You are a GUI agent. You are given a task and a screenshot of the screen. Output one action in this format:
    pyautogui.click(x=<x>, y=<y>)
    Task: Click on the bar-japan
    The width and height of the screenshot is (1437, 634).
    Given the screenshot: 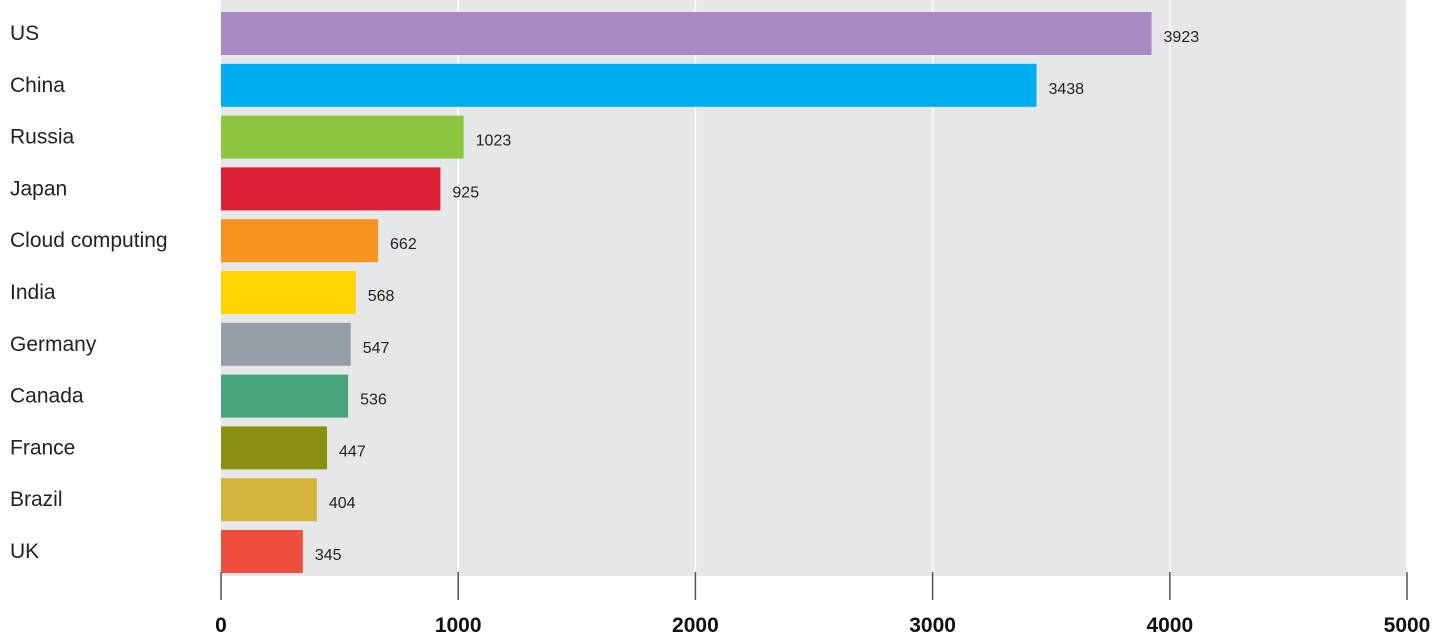 What is the action you would take?
    pyautogui.click(x=331, y=189)
    